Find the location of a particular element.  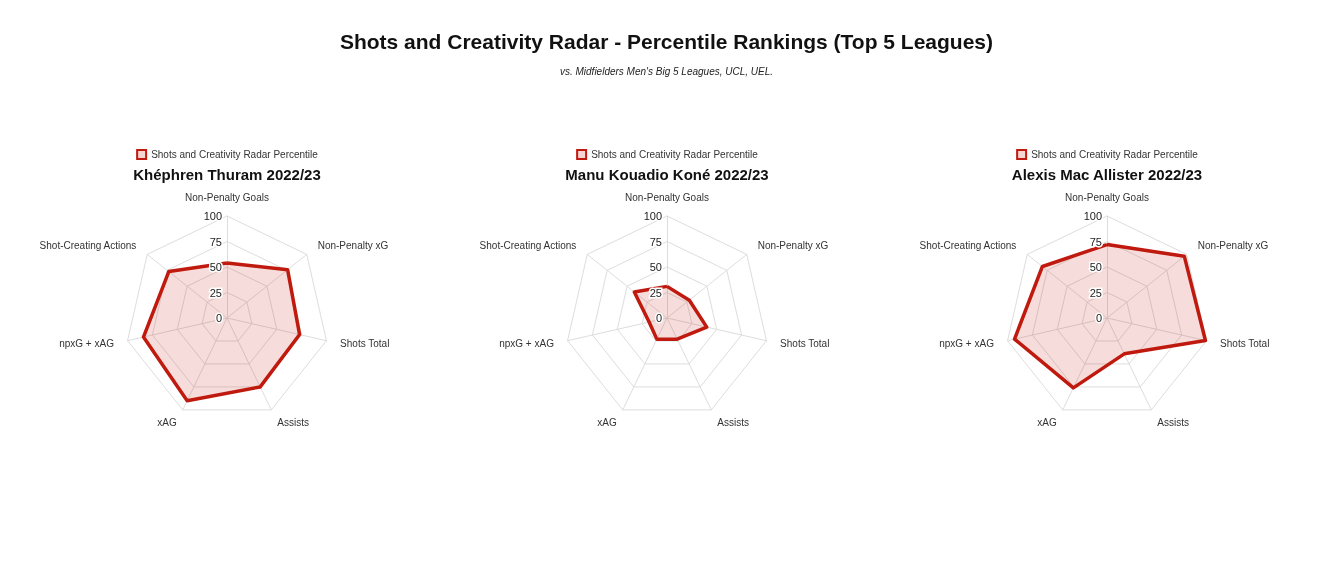

text: Khéphren Thuram 2022/23 is located at coordinates (226, 174).